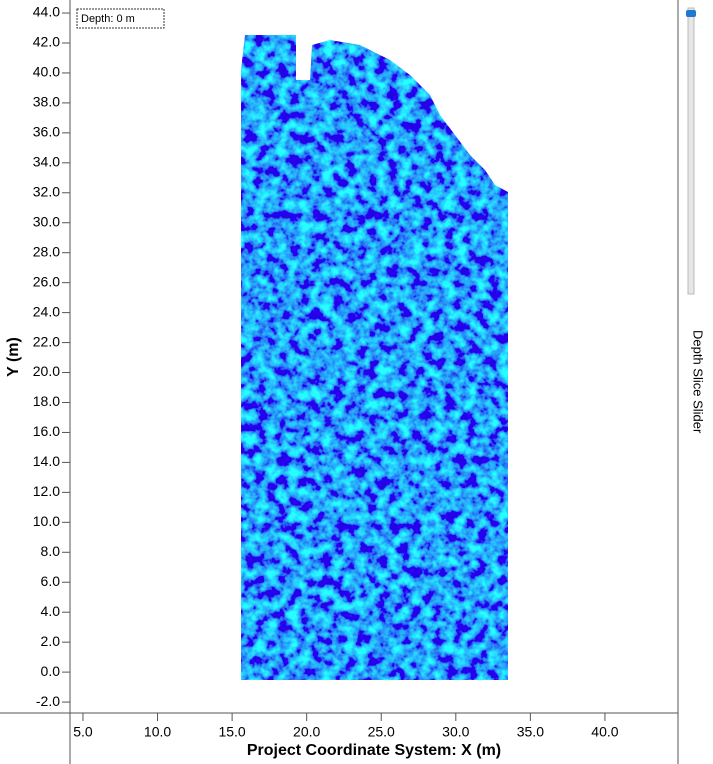  I want to click on y-tick-label: 6.0, so click(51, 581).